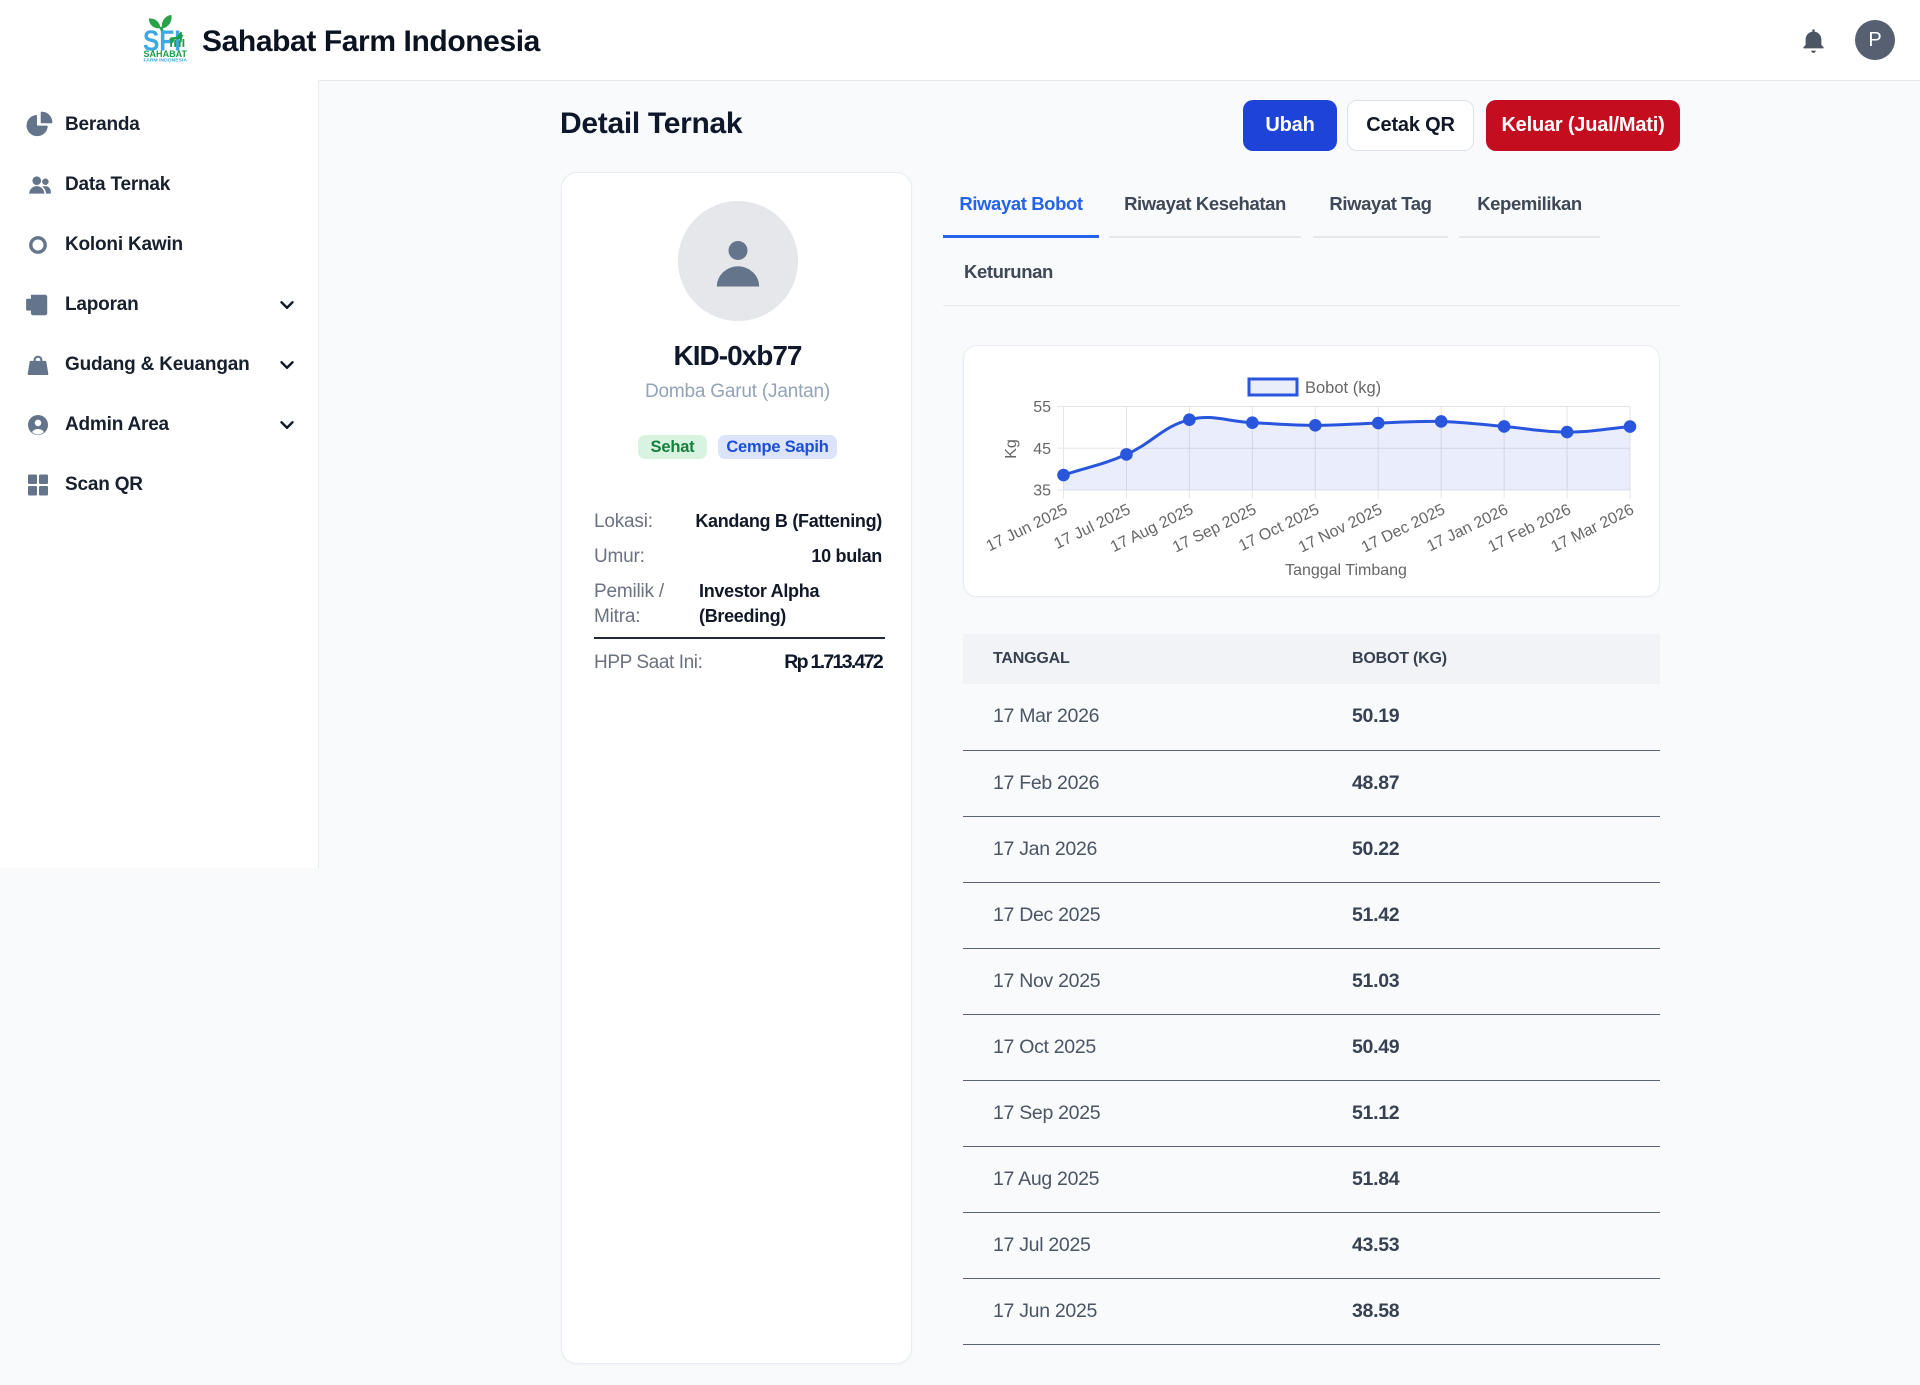 The height and width of the screenshot is (1385, 1920). What do you see at coordinates (1042, 449) in the screenshot?
I see `svg-text: 45` at bounding box center [1042, 449].